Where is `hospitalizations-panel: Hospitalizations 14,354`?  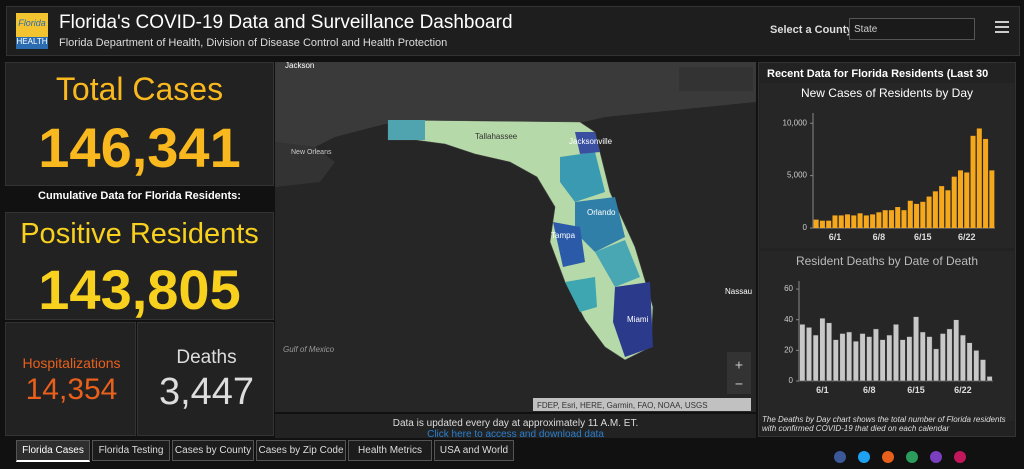 hospitalizations-panel: Hospitalizations 14,354 is located at coordinates (70, 379).